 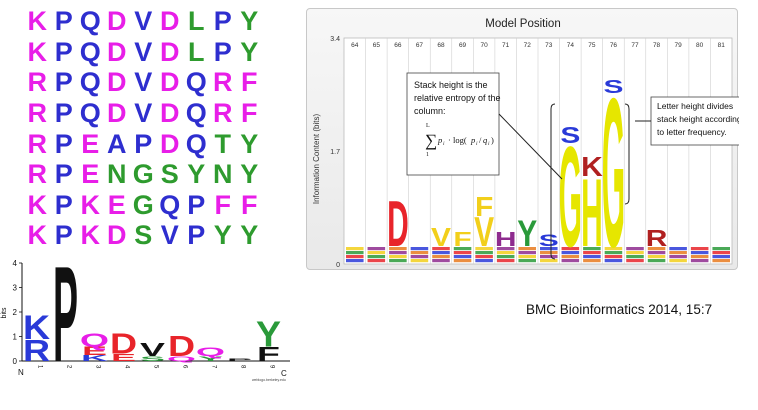 What do you see at coordinates (123, 358) in the screenshot?
I see `weblogo-letter: E` at bounding box center [123, 358].